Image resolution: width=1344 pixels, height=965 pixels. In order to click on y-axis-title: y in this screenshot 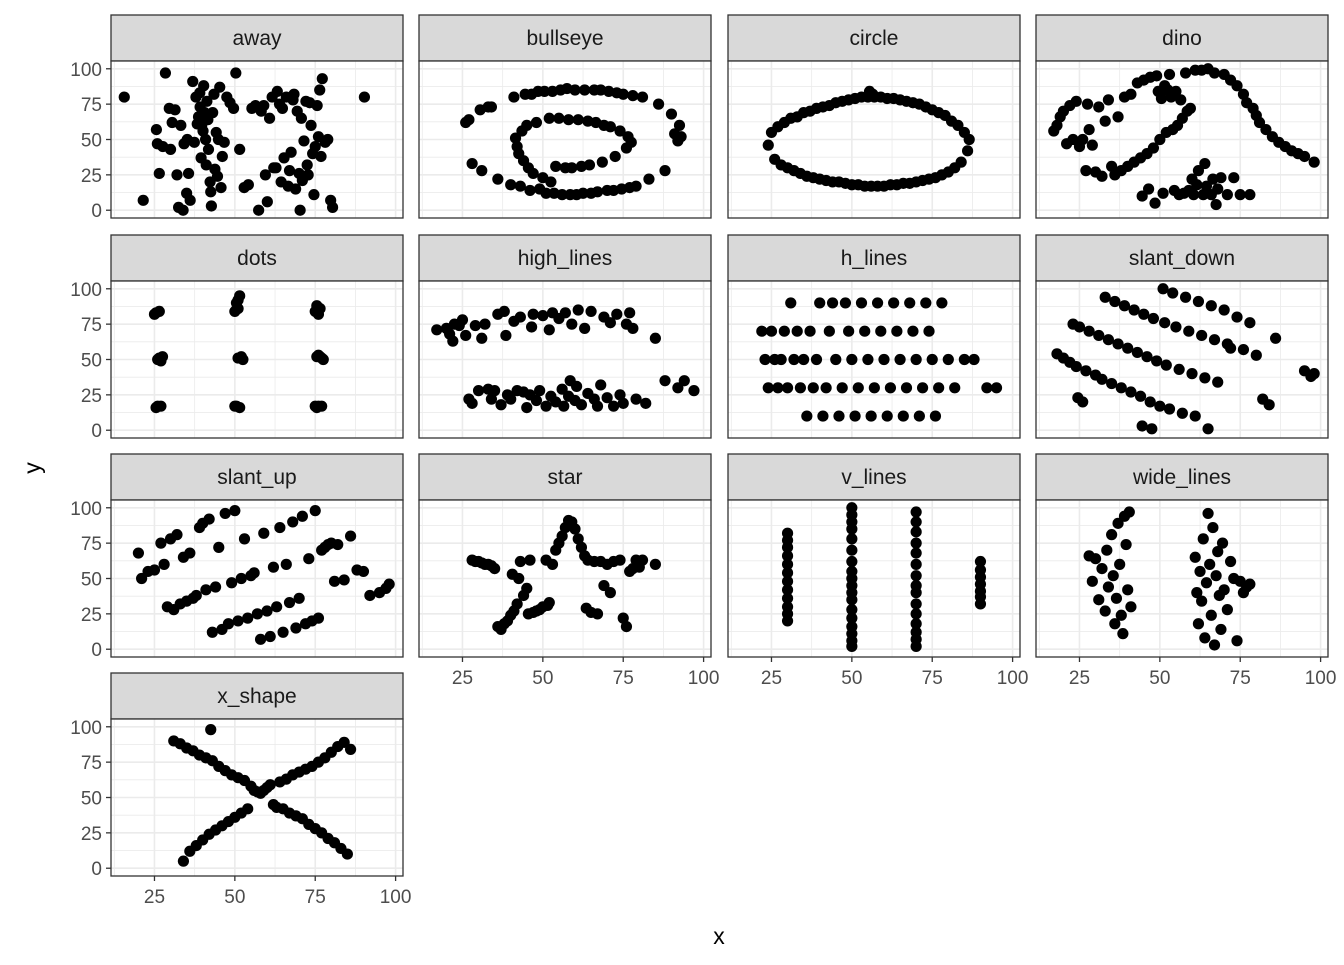, I will do `click(32, 468)`.